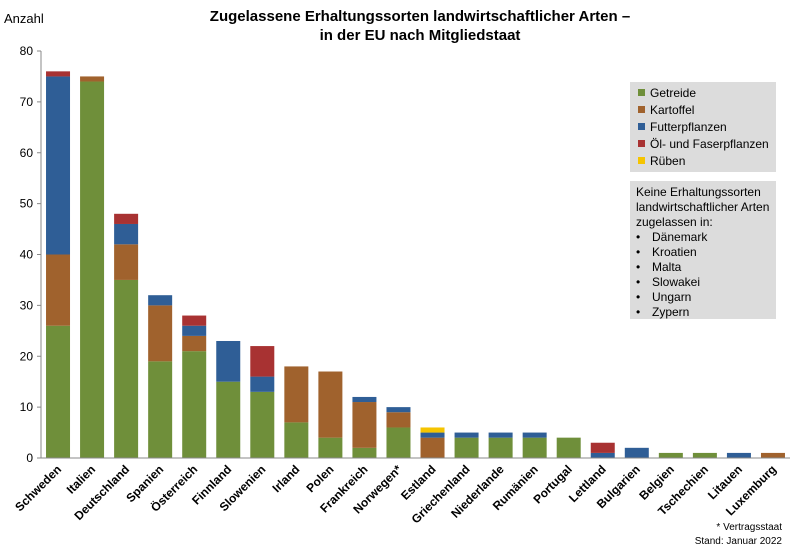  I want to click on y-tick-label: 30, so click(27, 305).